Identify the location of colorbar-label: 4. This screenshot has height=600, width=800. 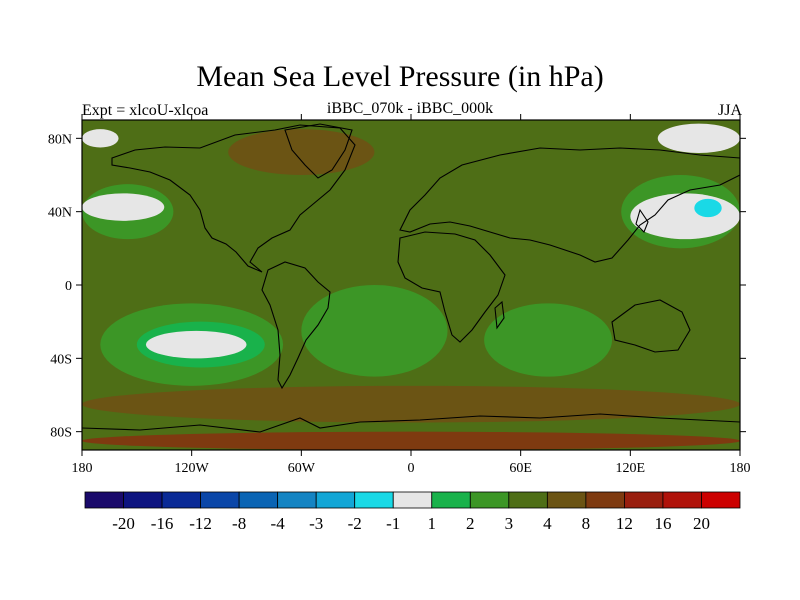
(547, 523).